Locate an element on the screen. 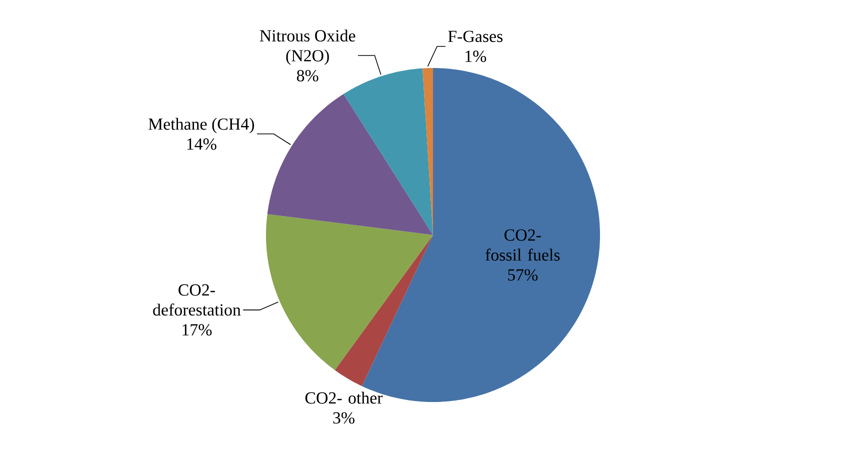 This screenshot has width=845, height=450. slice-label: CO2- deforestation is located at coordinates (197, 300).